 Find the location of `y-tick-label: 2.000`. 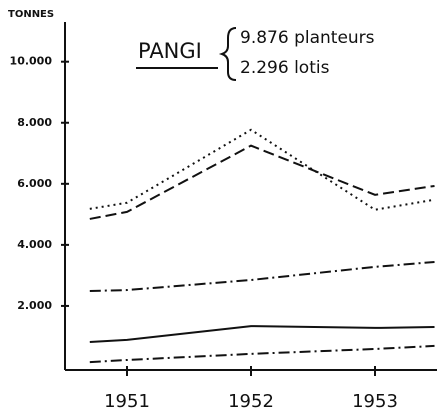

y-tick-label: 2.000 is located at coordinates (34, 305).